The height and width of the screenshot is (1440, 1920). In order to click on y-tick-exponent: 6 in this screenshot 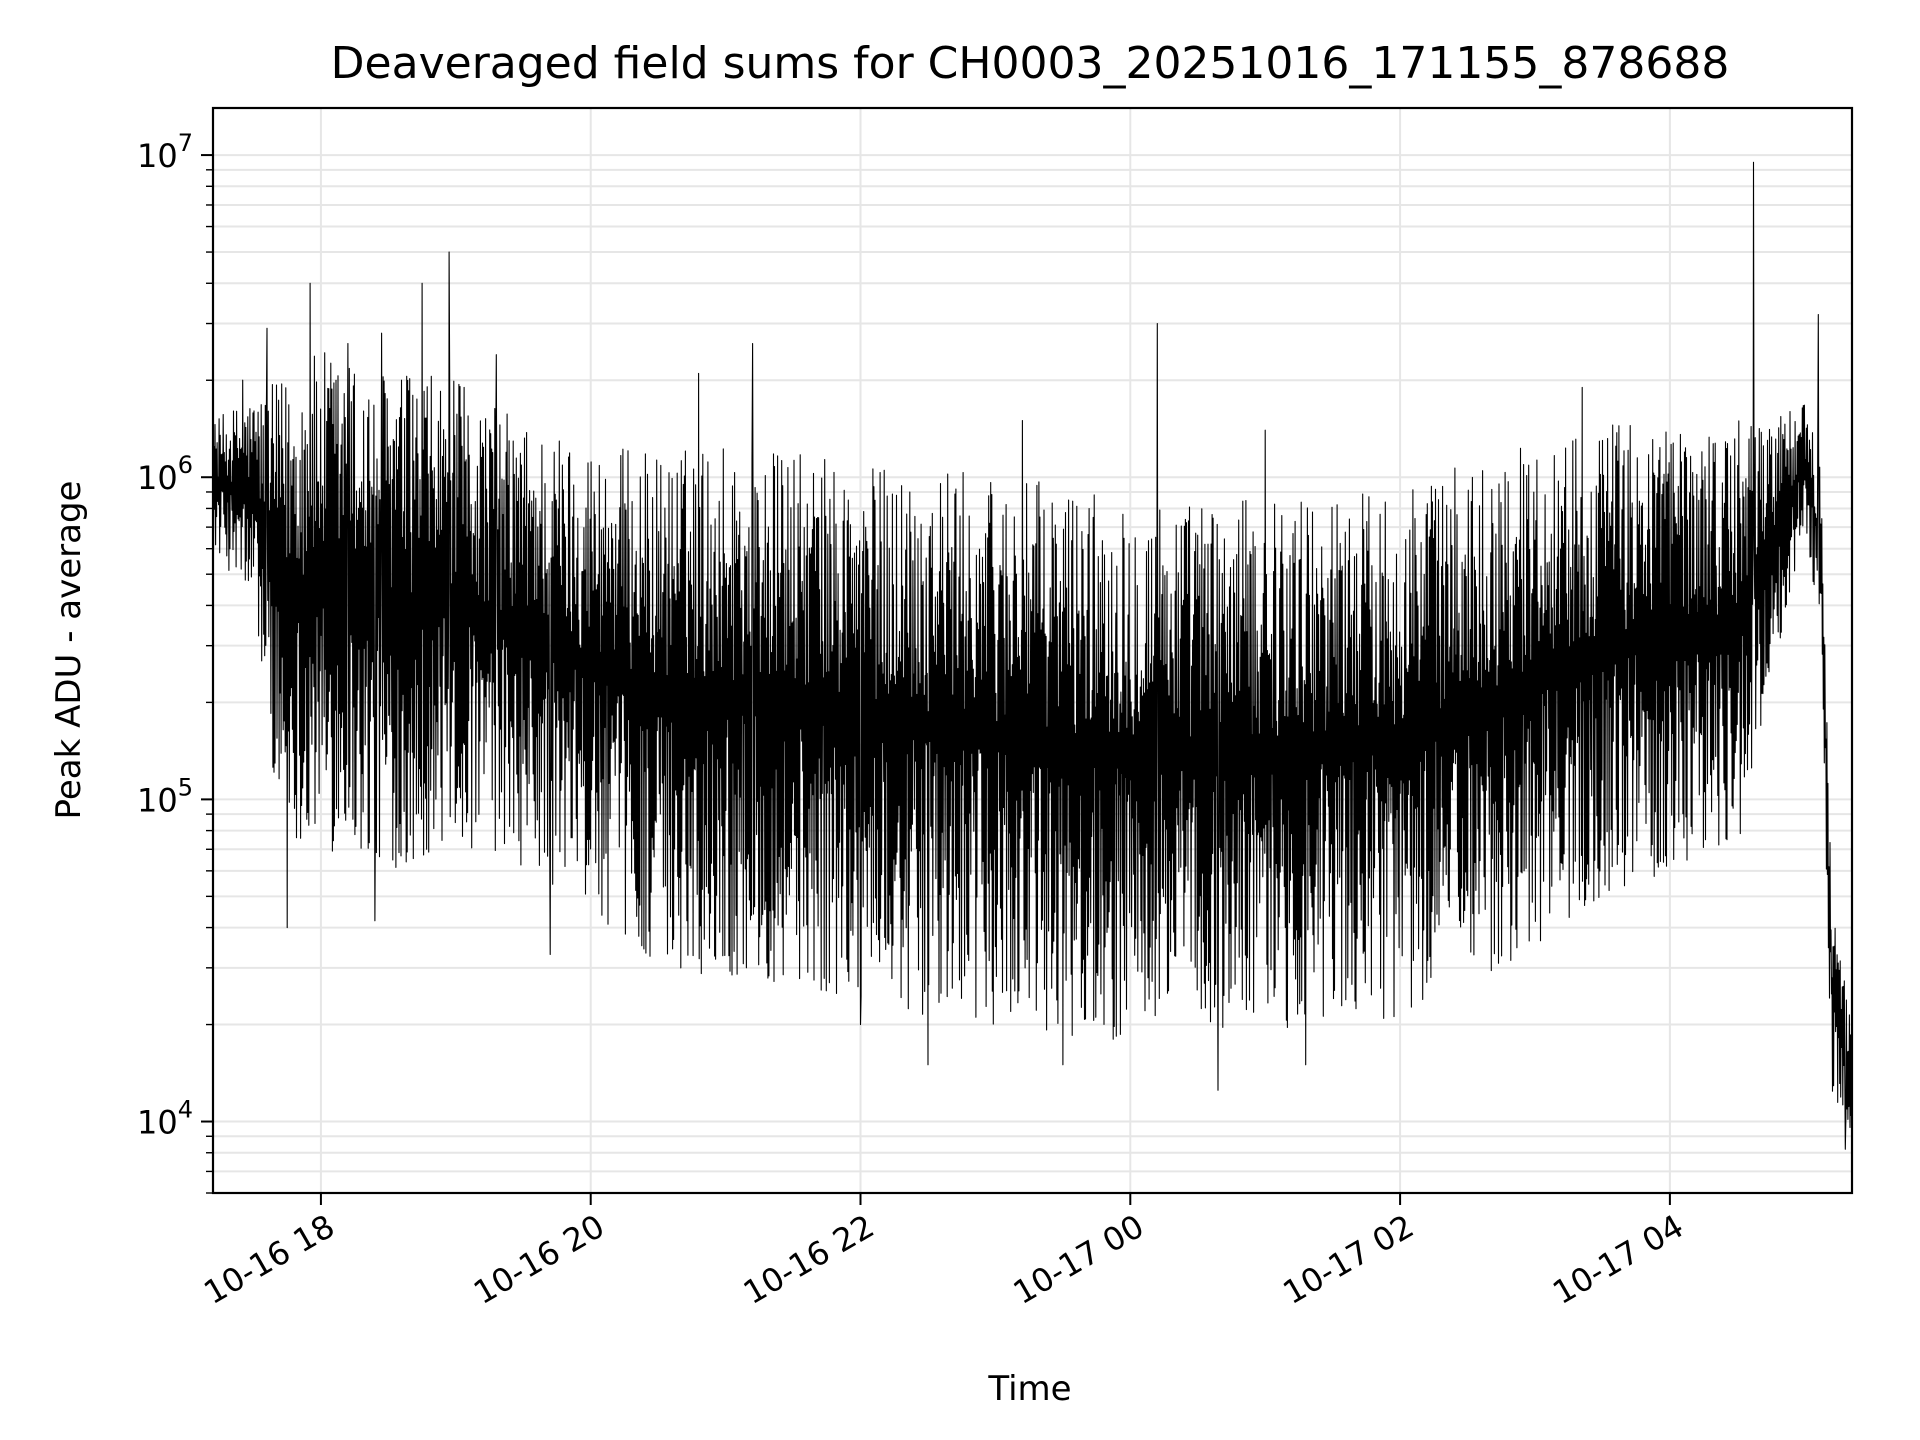, I will do `click(185, 465)`.